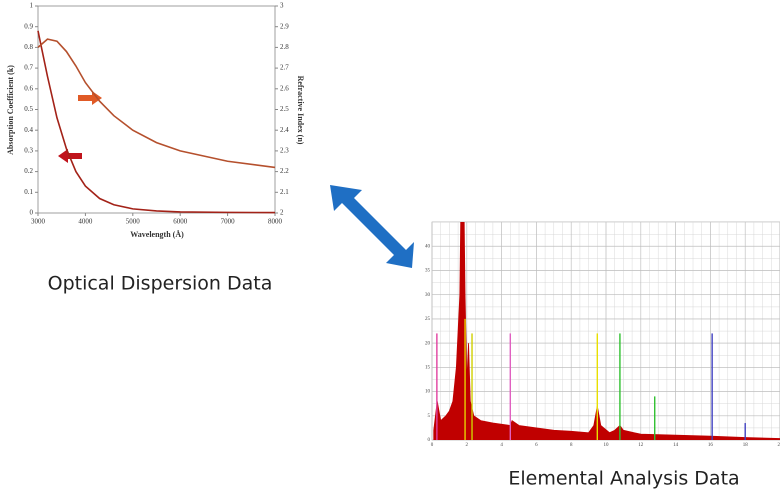 This screenshot has width=780, height=495. What do you see at coordinates (28, 26) in the screenshot?
I see `y-tick-label: 0.9` at bounding box center [28, 26].